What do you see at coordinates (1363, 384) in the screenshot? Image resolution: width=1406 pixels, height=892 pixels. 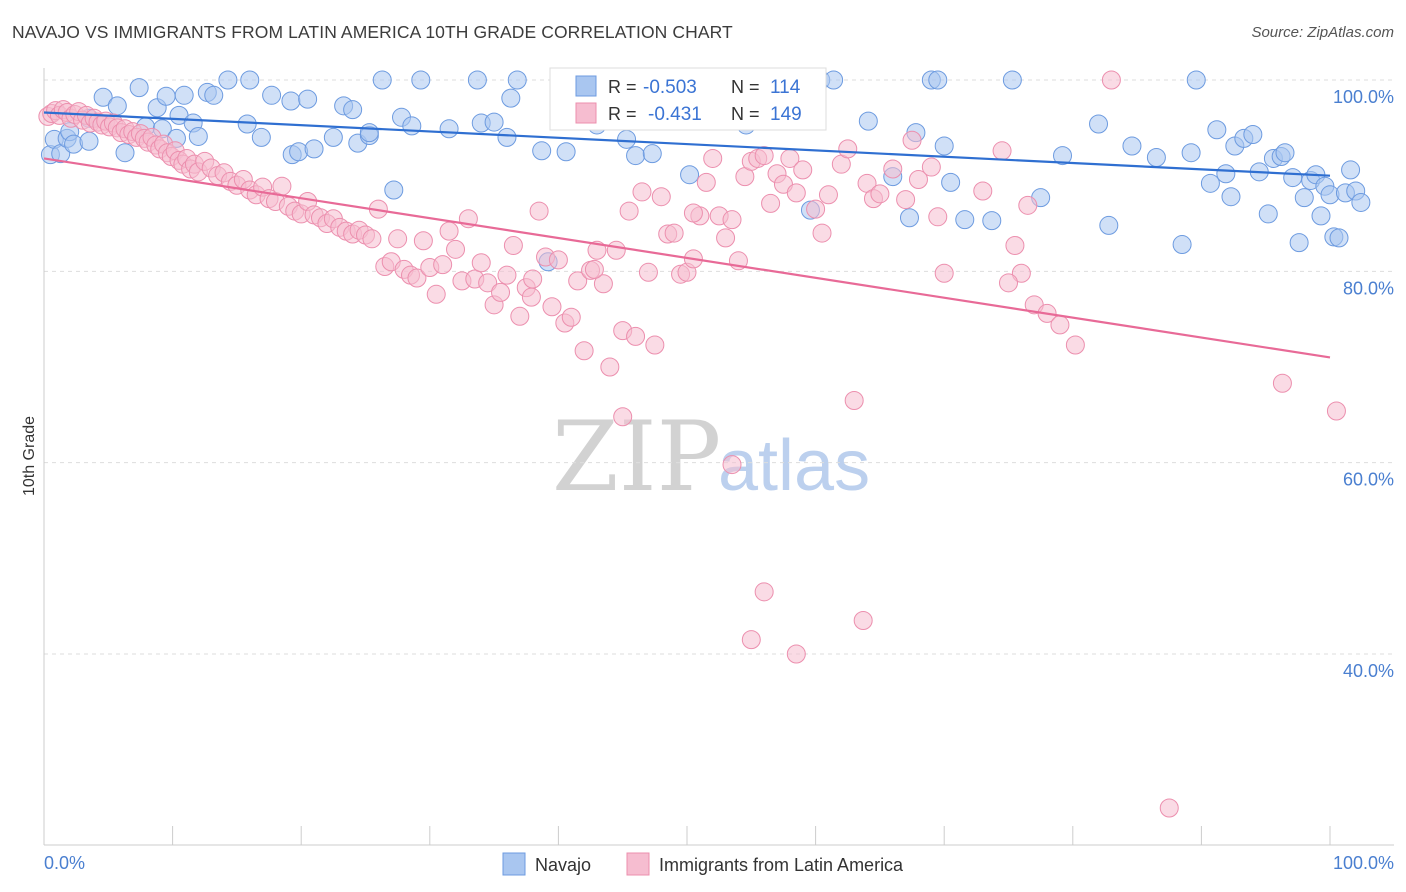 I see `y-tick-labels: 40.0% 60.0% 80.0% 100.0%` at bounding box center [1363, 384].